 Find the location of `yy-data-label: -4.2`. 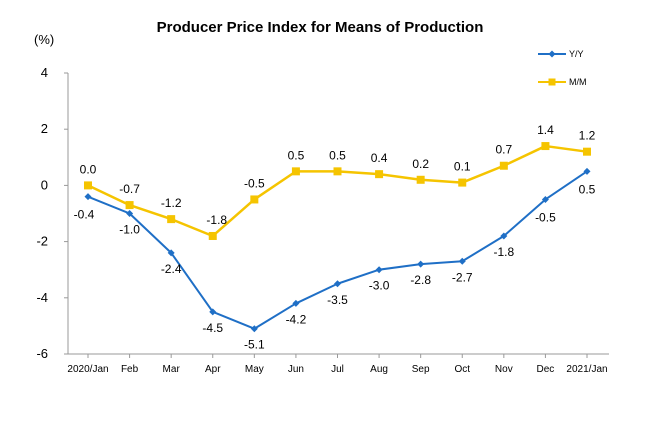

yy-data-label: -4.2 is located at coordinates (296, 319).